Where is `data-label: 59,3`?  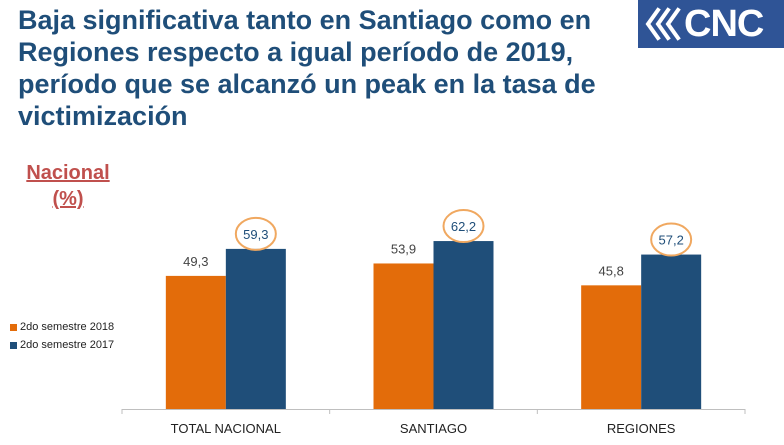
data-label: 59,3 is located at coordinates (255, 234).